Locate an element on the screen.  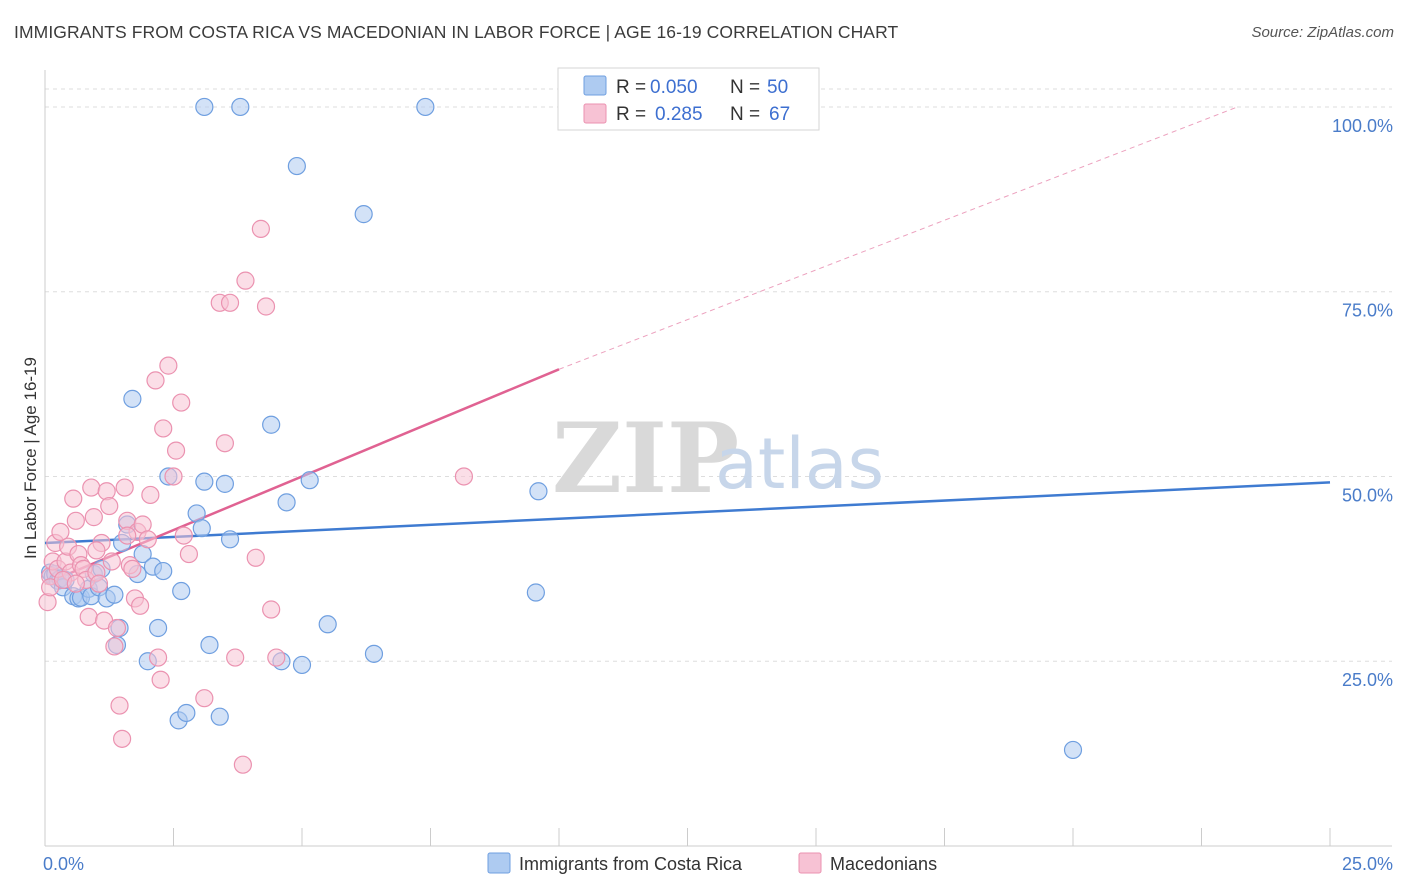
legend-r-value-2: 0.285 is located at coordinates (679, 114).